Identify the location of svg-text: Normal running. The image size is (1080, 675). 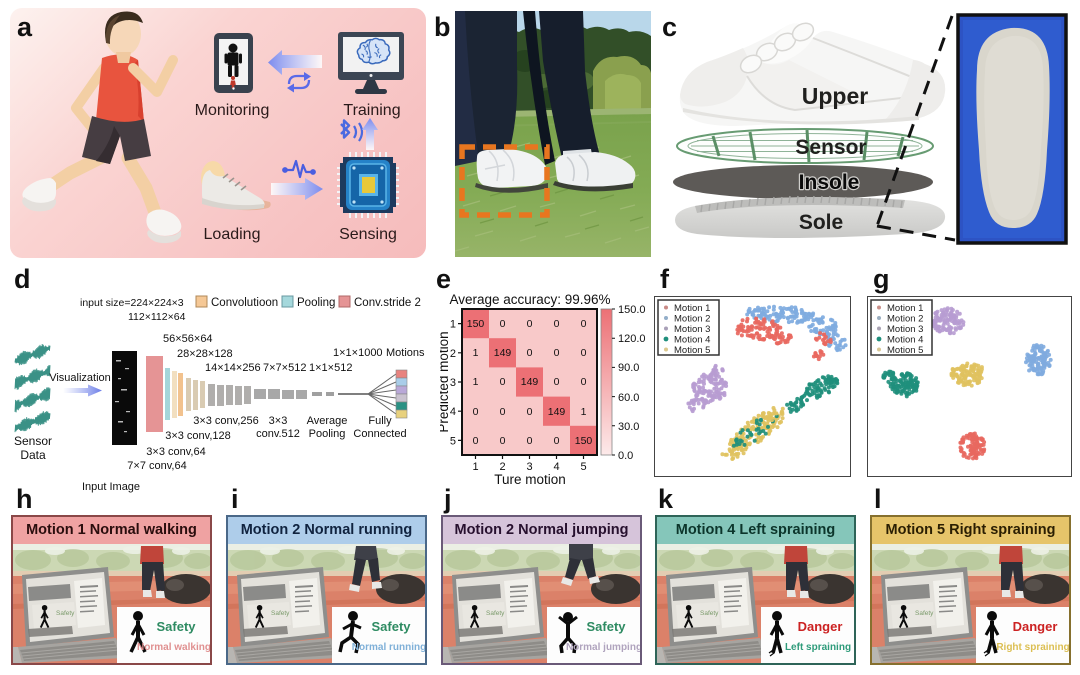
(388, 647).